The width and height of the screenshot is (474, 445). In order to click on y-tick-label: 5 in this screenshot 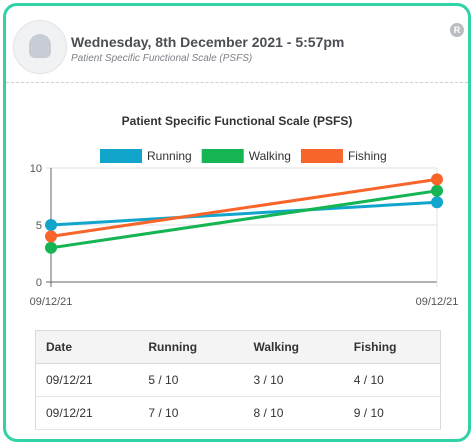, I will do `click(39, 226)`.